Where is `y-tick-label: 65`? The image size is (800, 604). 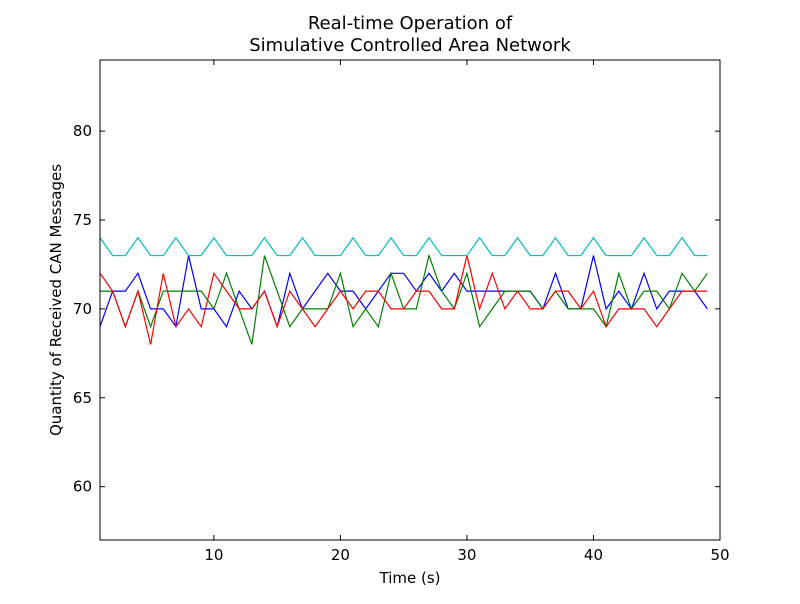
y-tick-label: 65 is located at coordinates (82, 398).